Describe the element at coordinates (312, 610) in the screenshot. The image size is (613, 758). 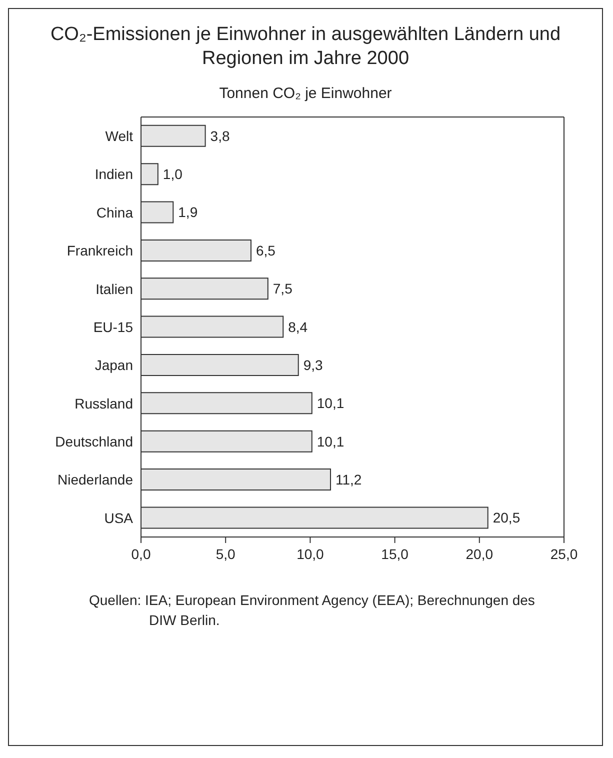
I see `source-note: Quellen: IEA; European Environment Agency (EEA); Berechnungen des DIW Berlin.` at that location.